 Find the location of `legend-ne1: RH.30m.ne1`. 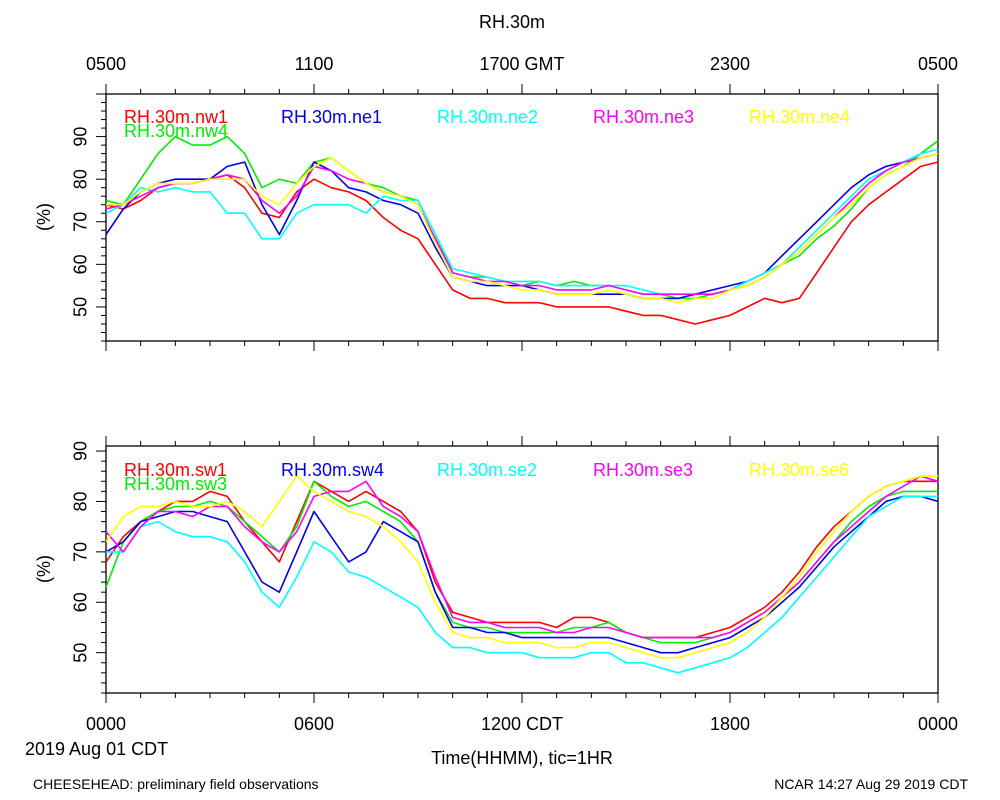

legend-ne1: RH.30m.ne1 is located at coordinates (331, 117).